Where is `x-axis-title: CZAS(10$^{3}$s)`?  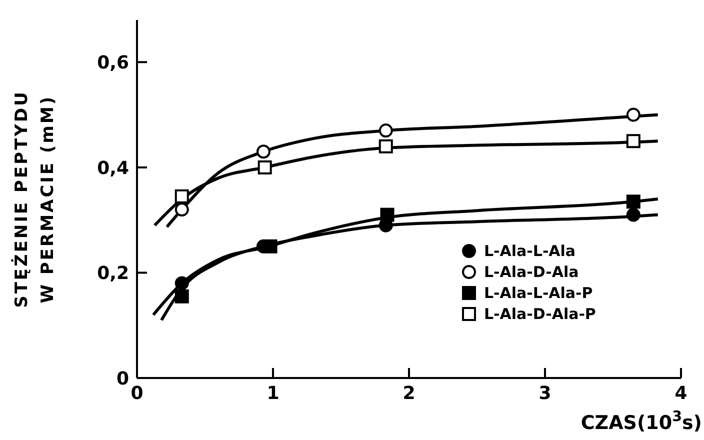 x-axis-title: CZAS(10$^{3}$s) is located at coordinates (641, 421).